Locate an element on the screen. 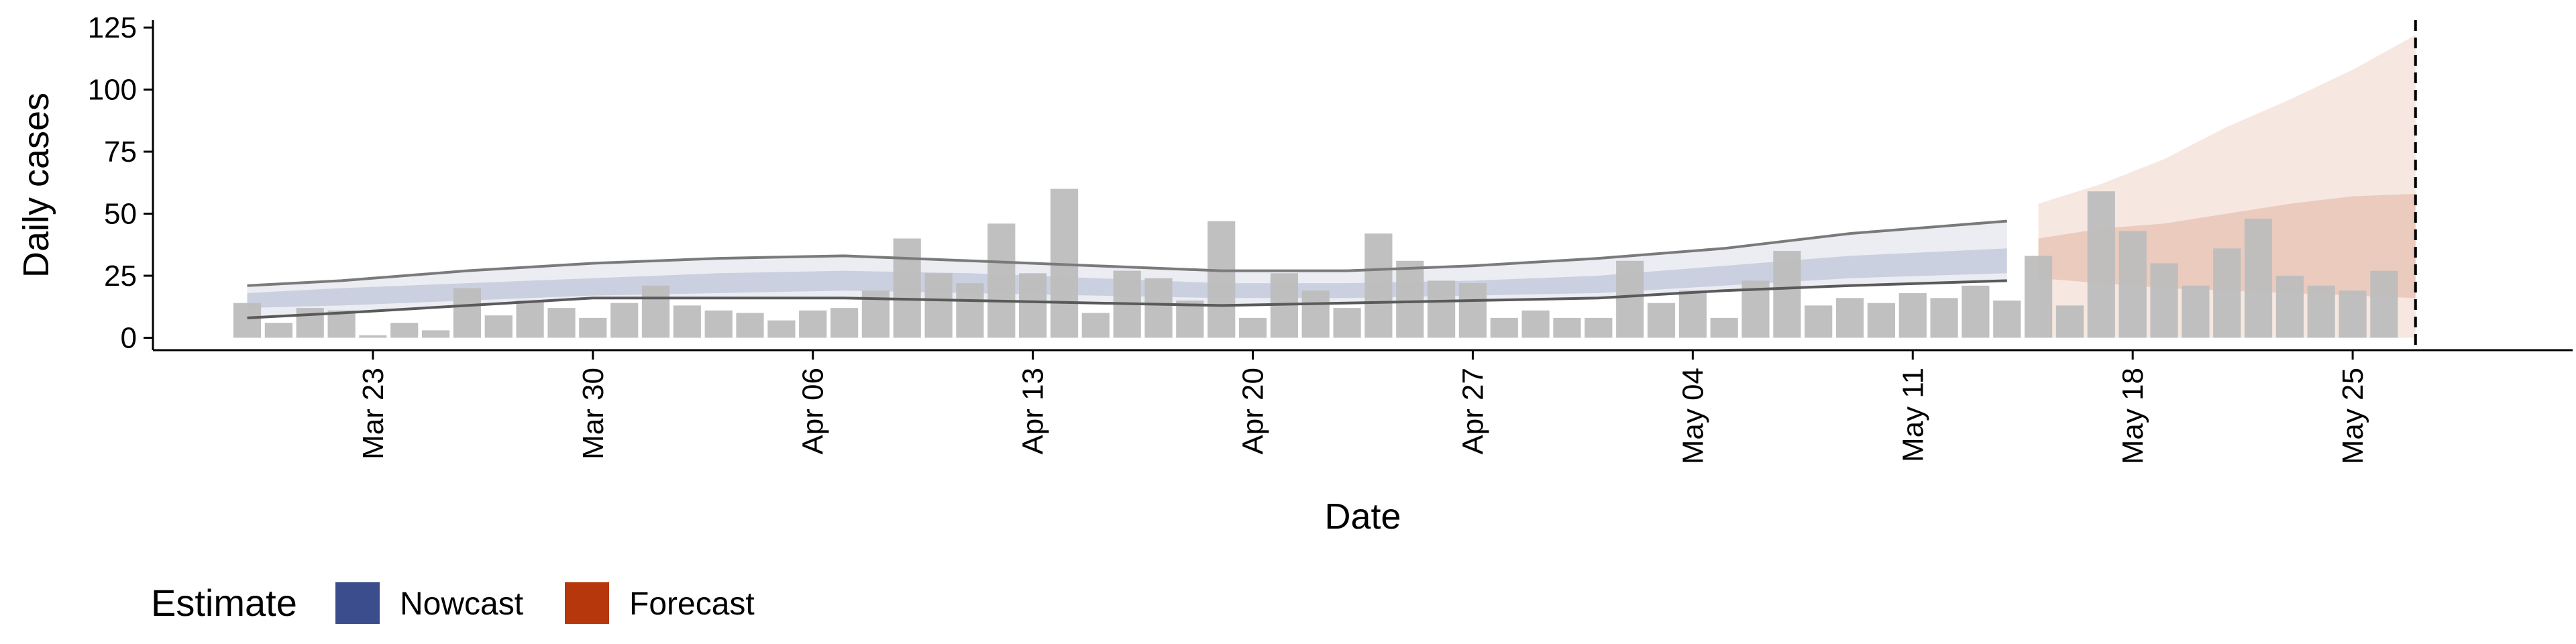 The image size is (2576, 644). x-axis-title: Date is located at coordinates (1362, 516).